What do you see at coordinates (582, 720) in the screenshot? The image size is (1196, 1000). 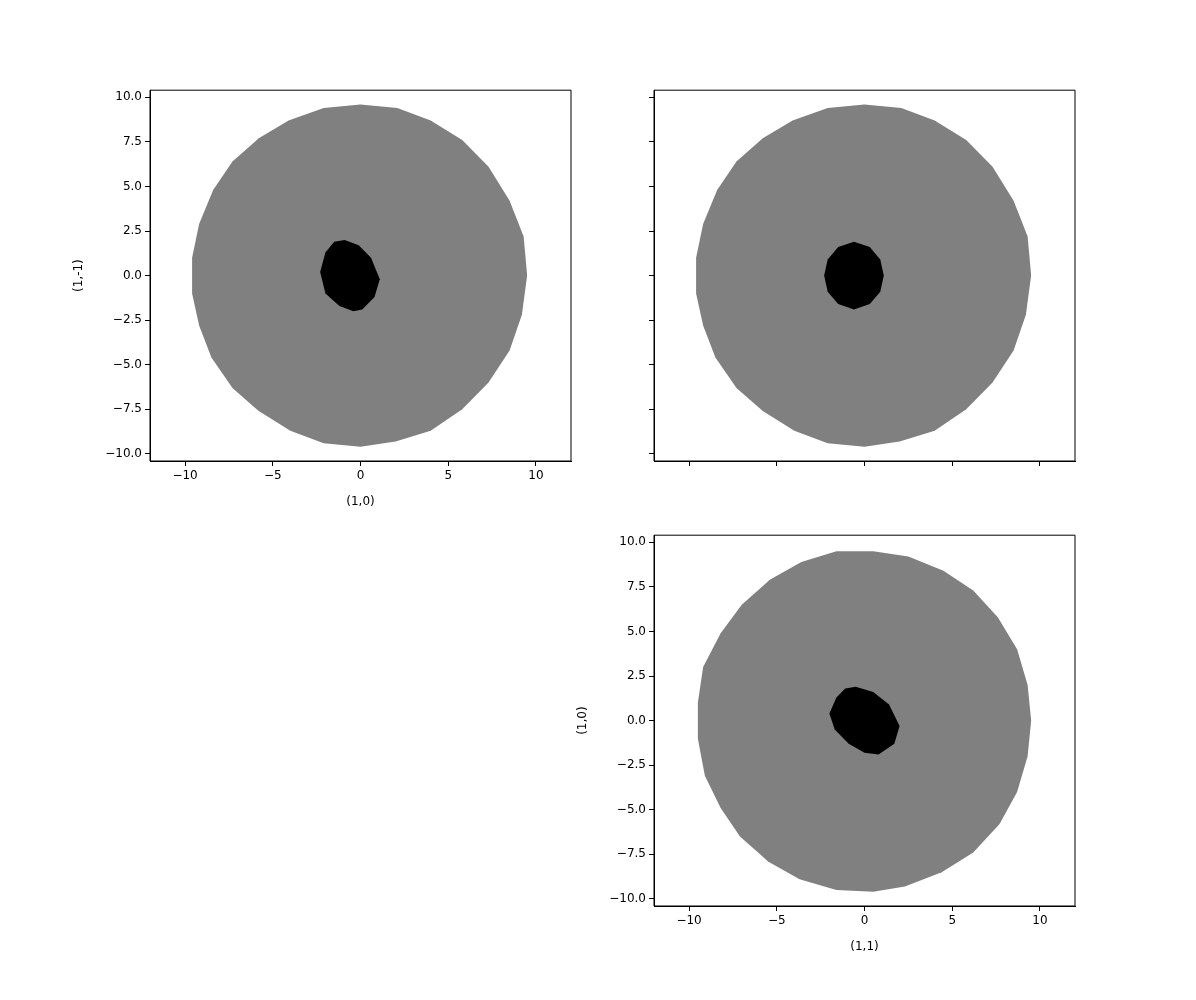 I see `y-axis-title: (1,0)` at bounding box center [582, 720].